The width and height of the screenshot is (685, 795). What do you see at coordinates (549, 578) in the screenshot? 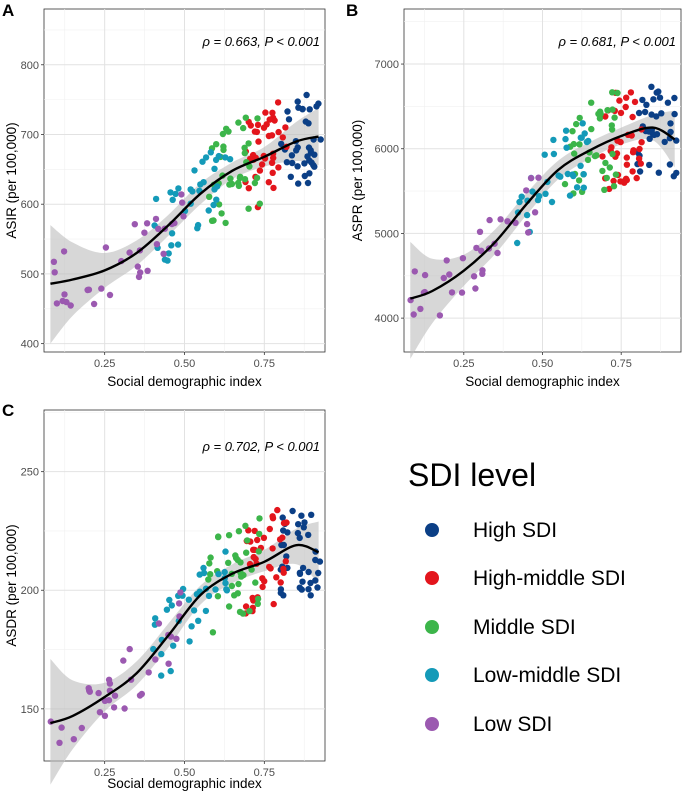
I see `legend-label-high-middle: High-middle SDI` at bounding box center [549, 578].